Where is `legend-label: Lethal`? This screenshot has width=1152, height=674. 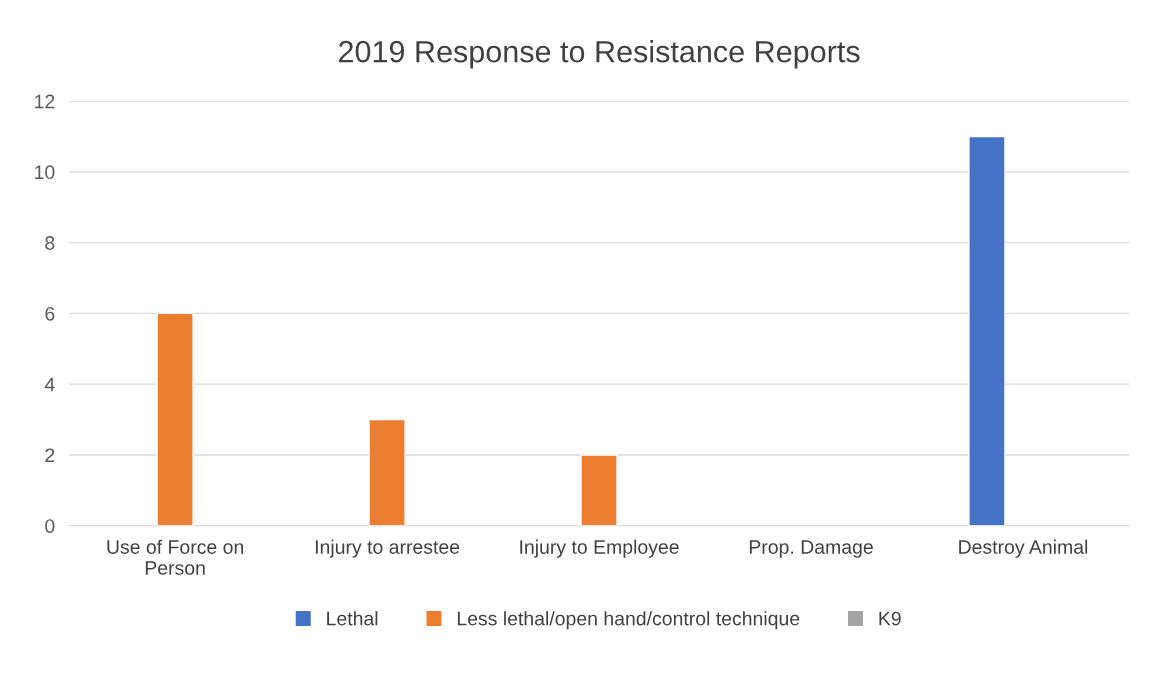
legend-label: Lethal is located at coordinates (352, 618).